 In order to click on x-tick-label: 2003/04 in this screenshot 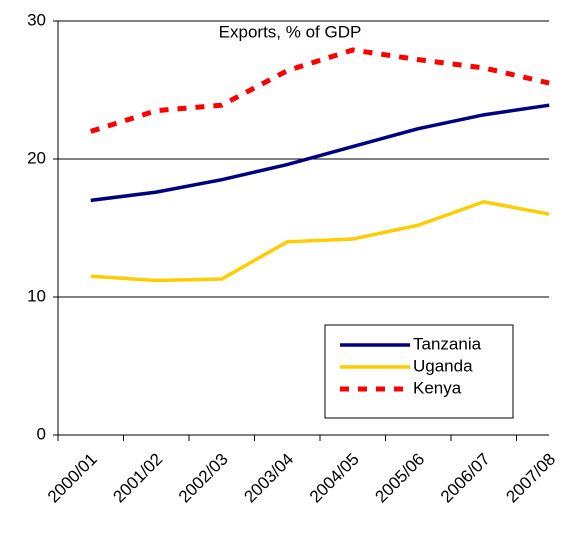, I will do `click(268, 478)`.